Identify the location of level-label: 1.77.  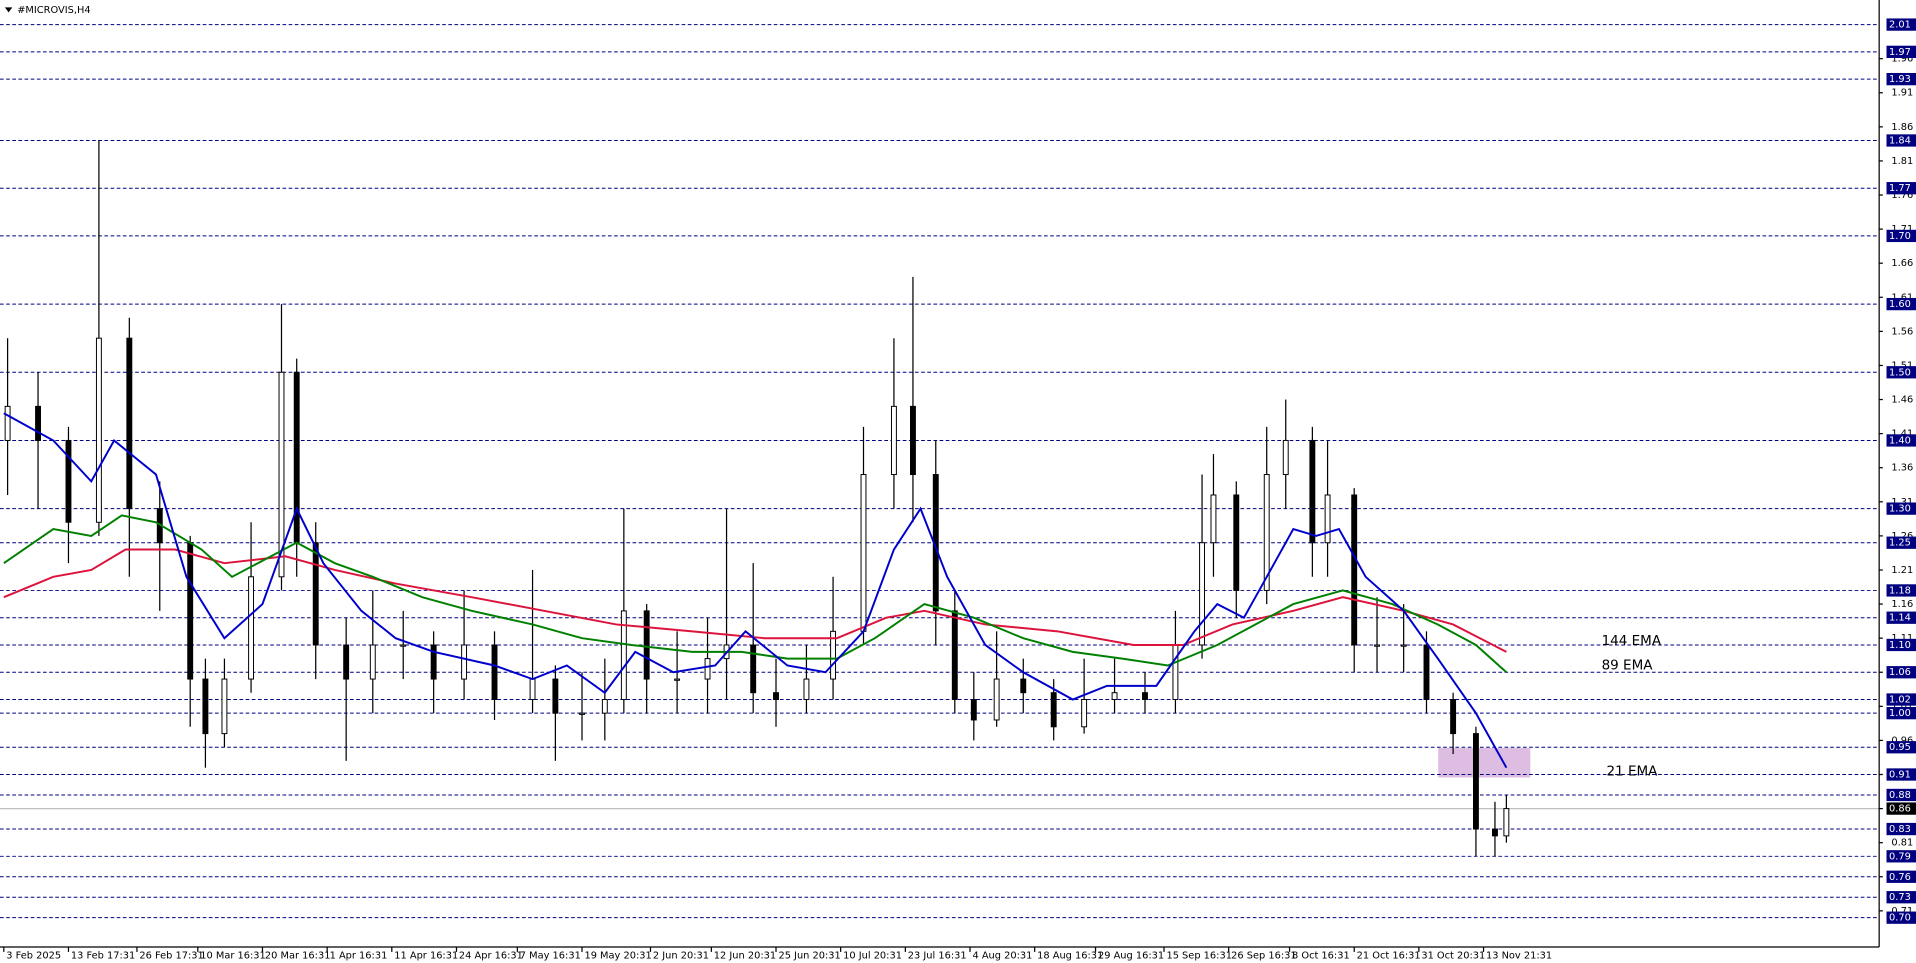
(1900, 188).